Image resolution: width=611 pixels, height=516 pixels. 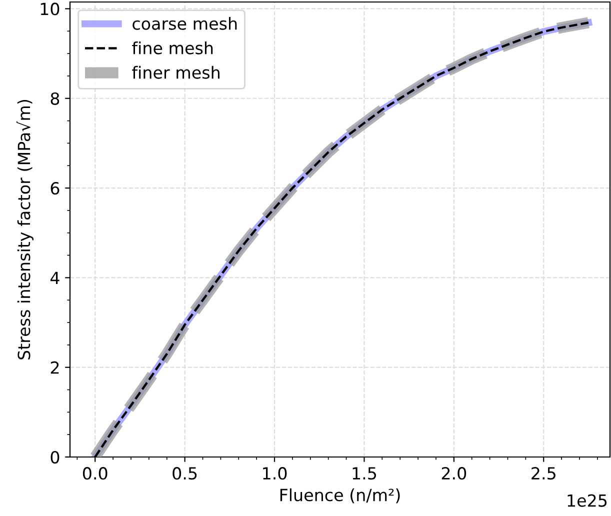 I want to click on x-tick-label: 1.5, so click(x=364, y=473).